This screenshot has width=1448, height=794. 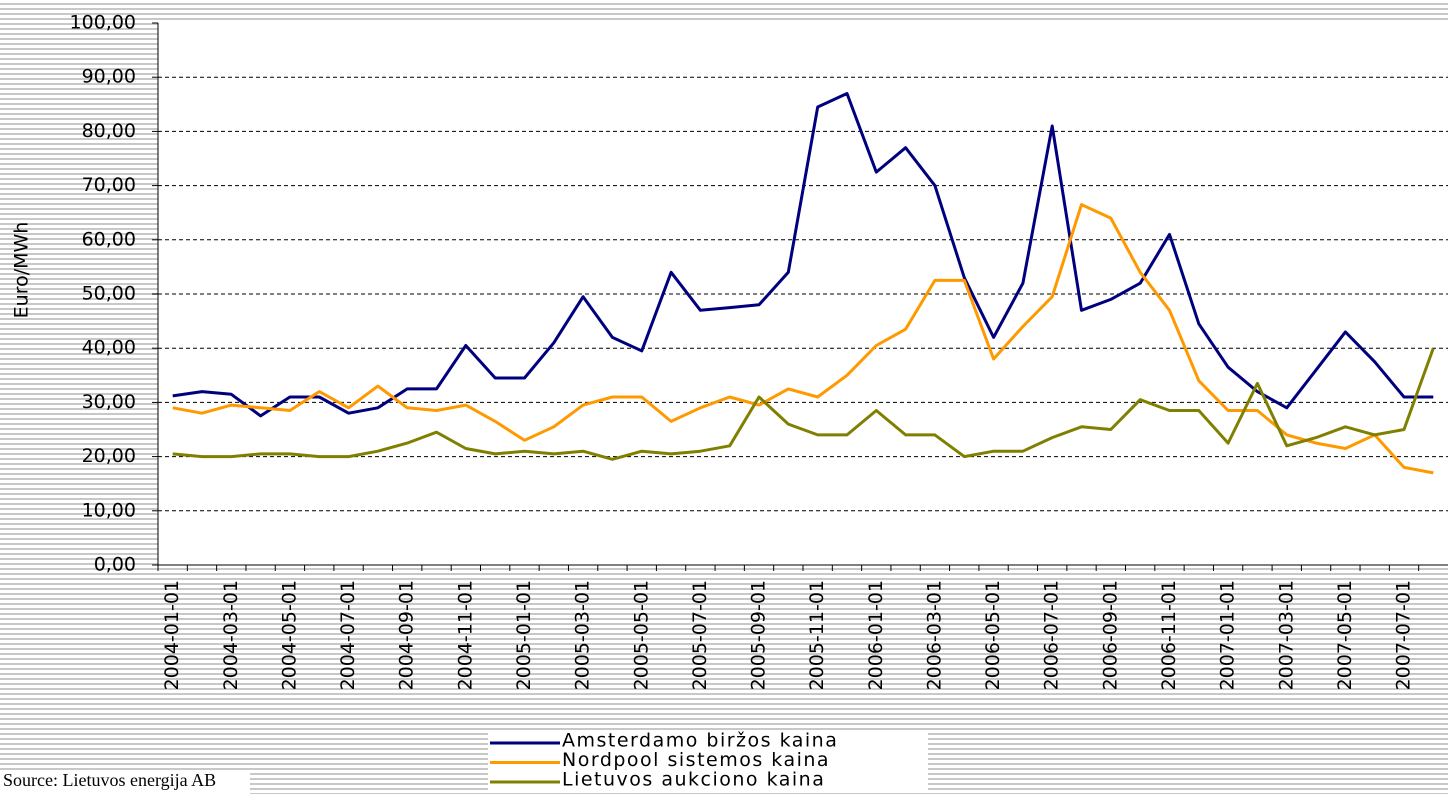 What do you see at coordinates (803, 404) in the screenshot?
I see `series-line` at bounding box center [803, 404].